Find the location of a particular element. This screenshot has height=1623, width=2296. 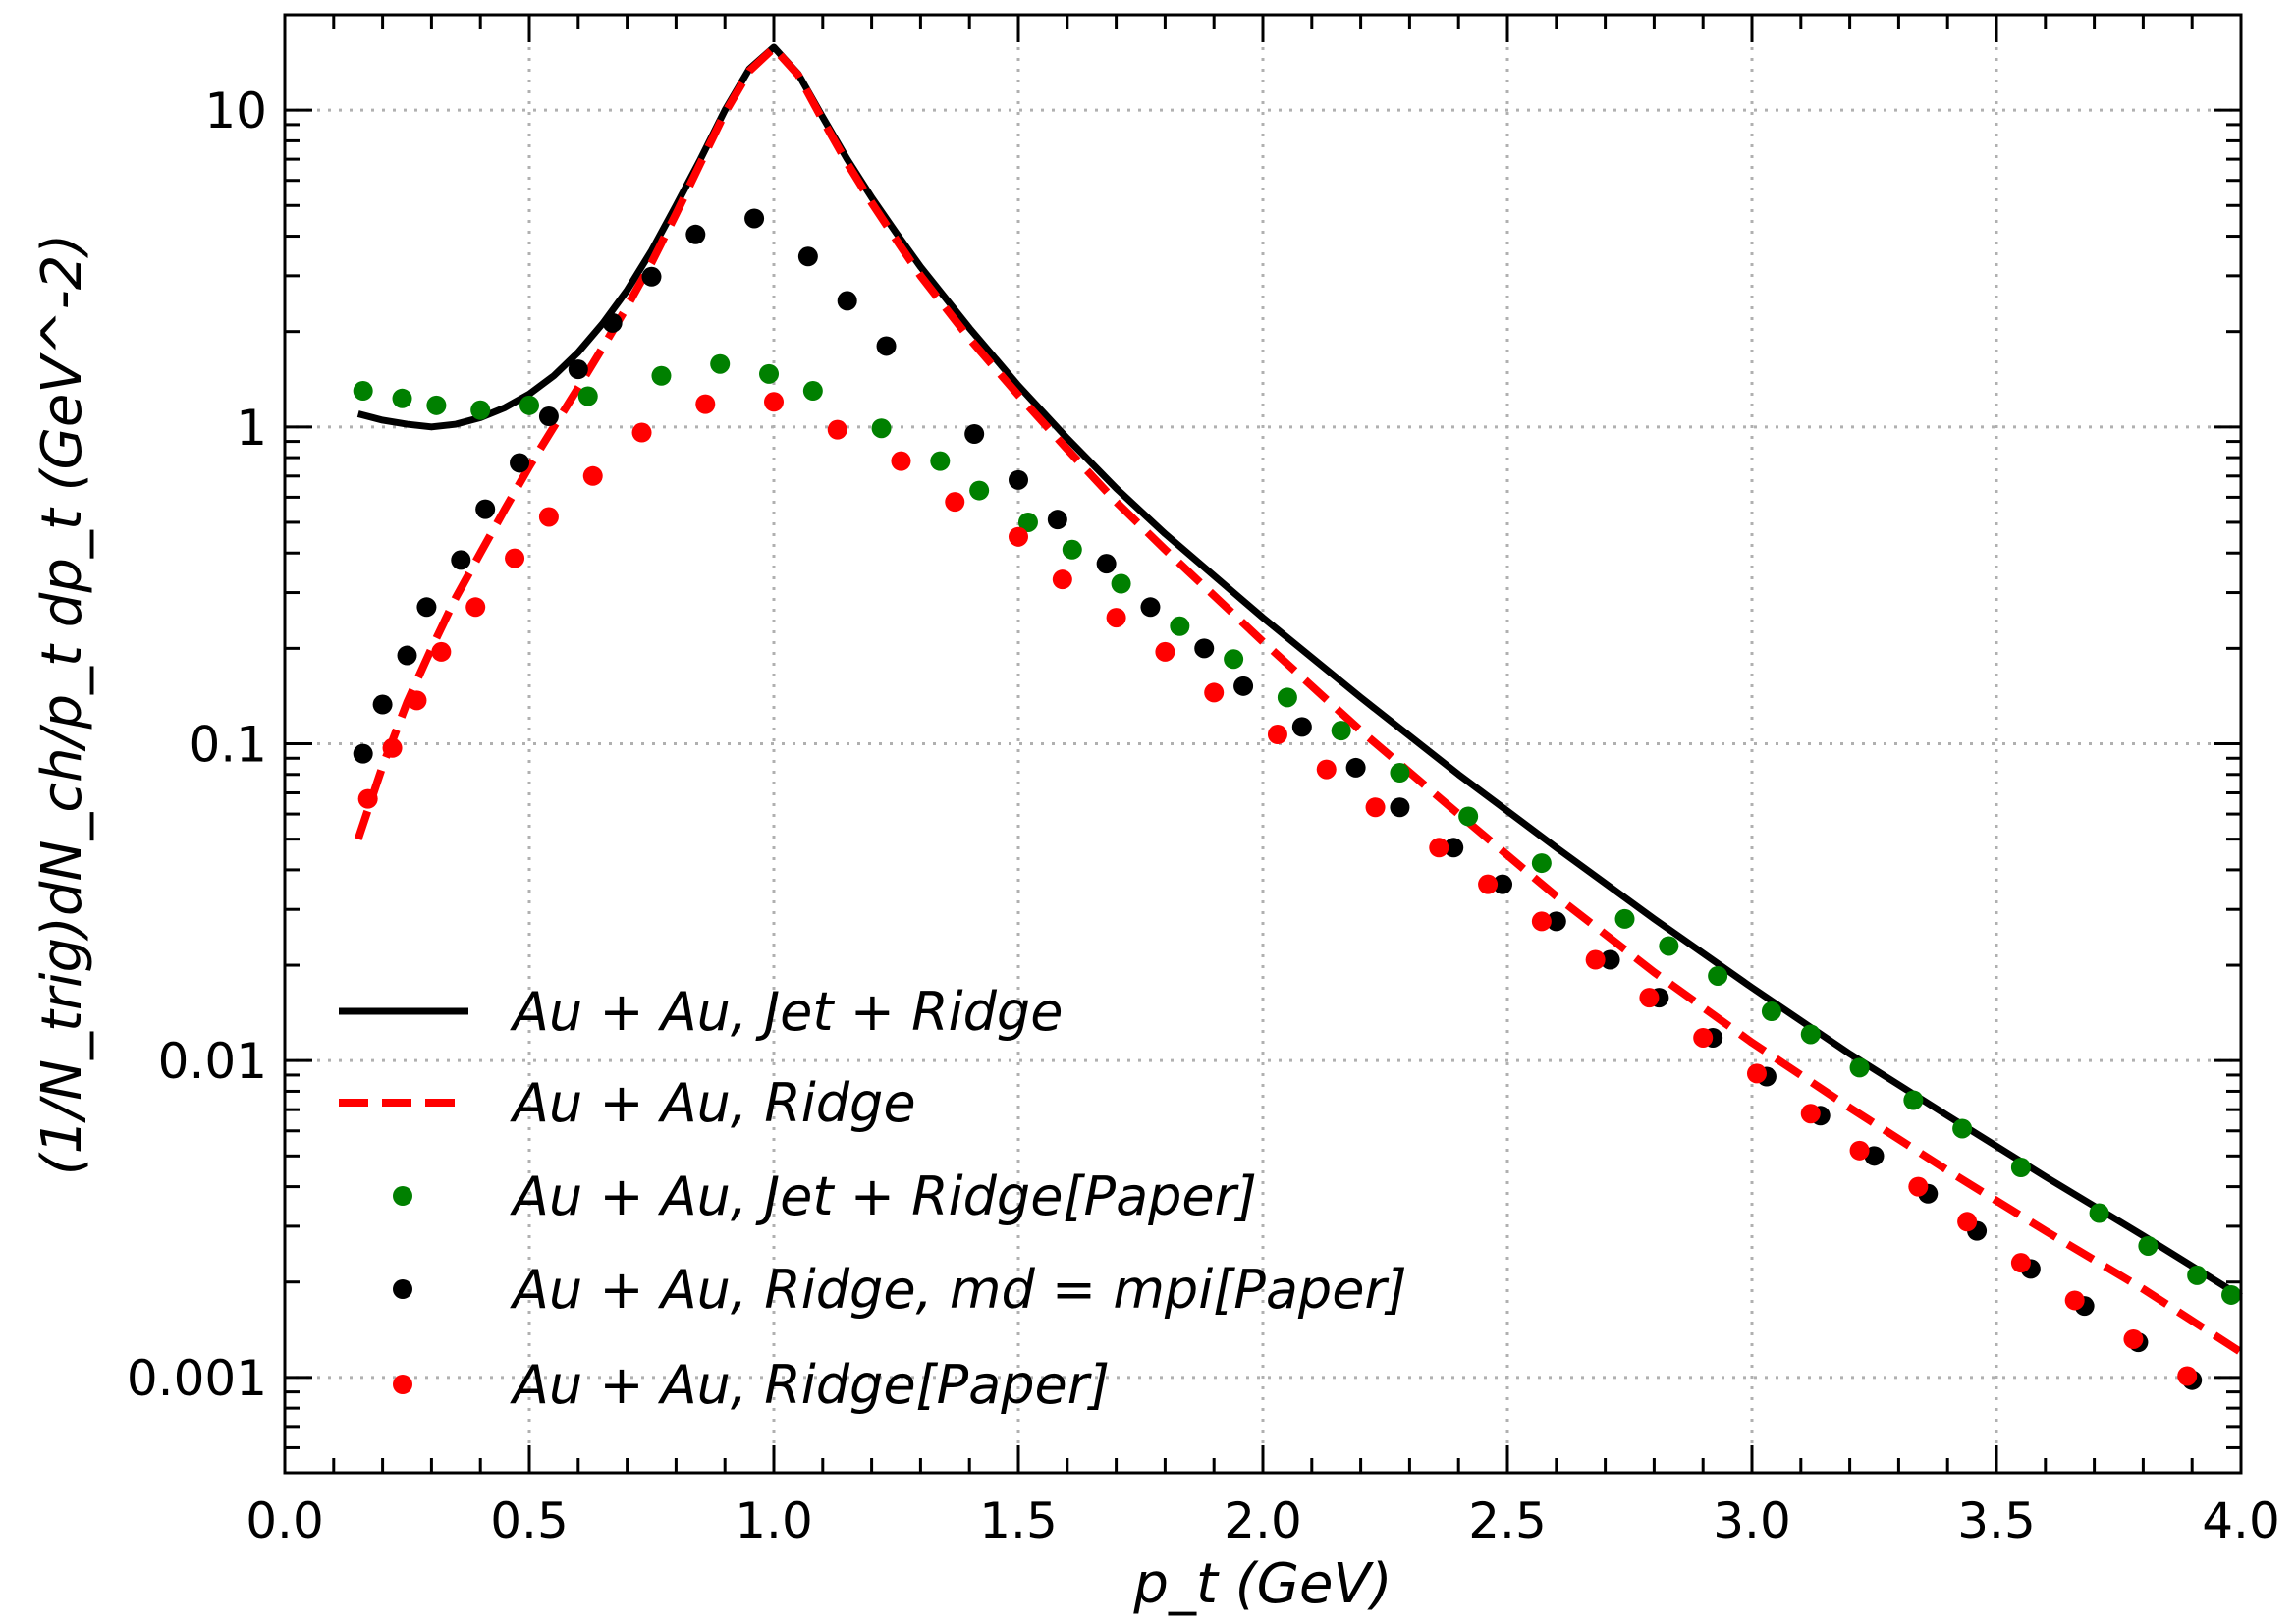

x-tick-label: 3.5 is located at coordinates (1996, 1520).